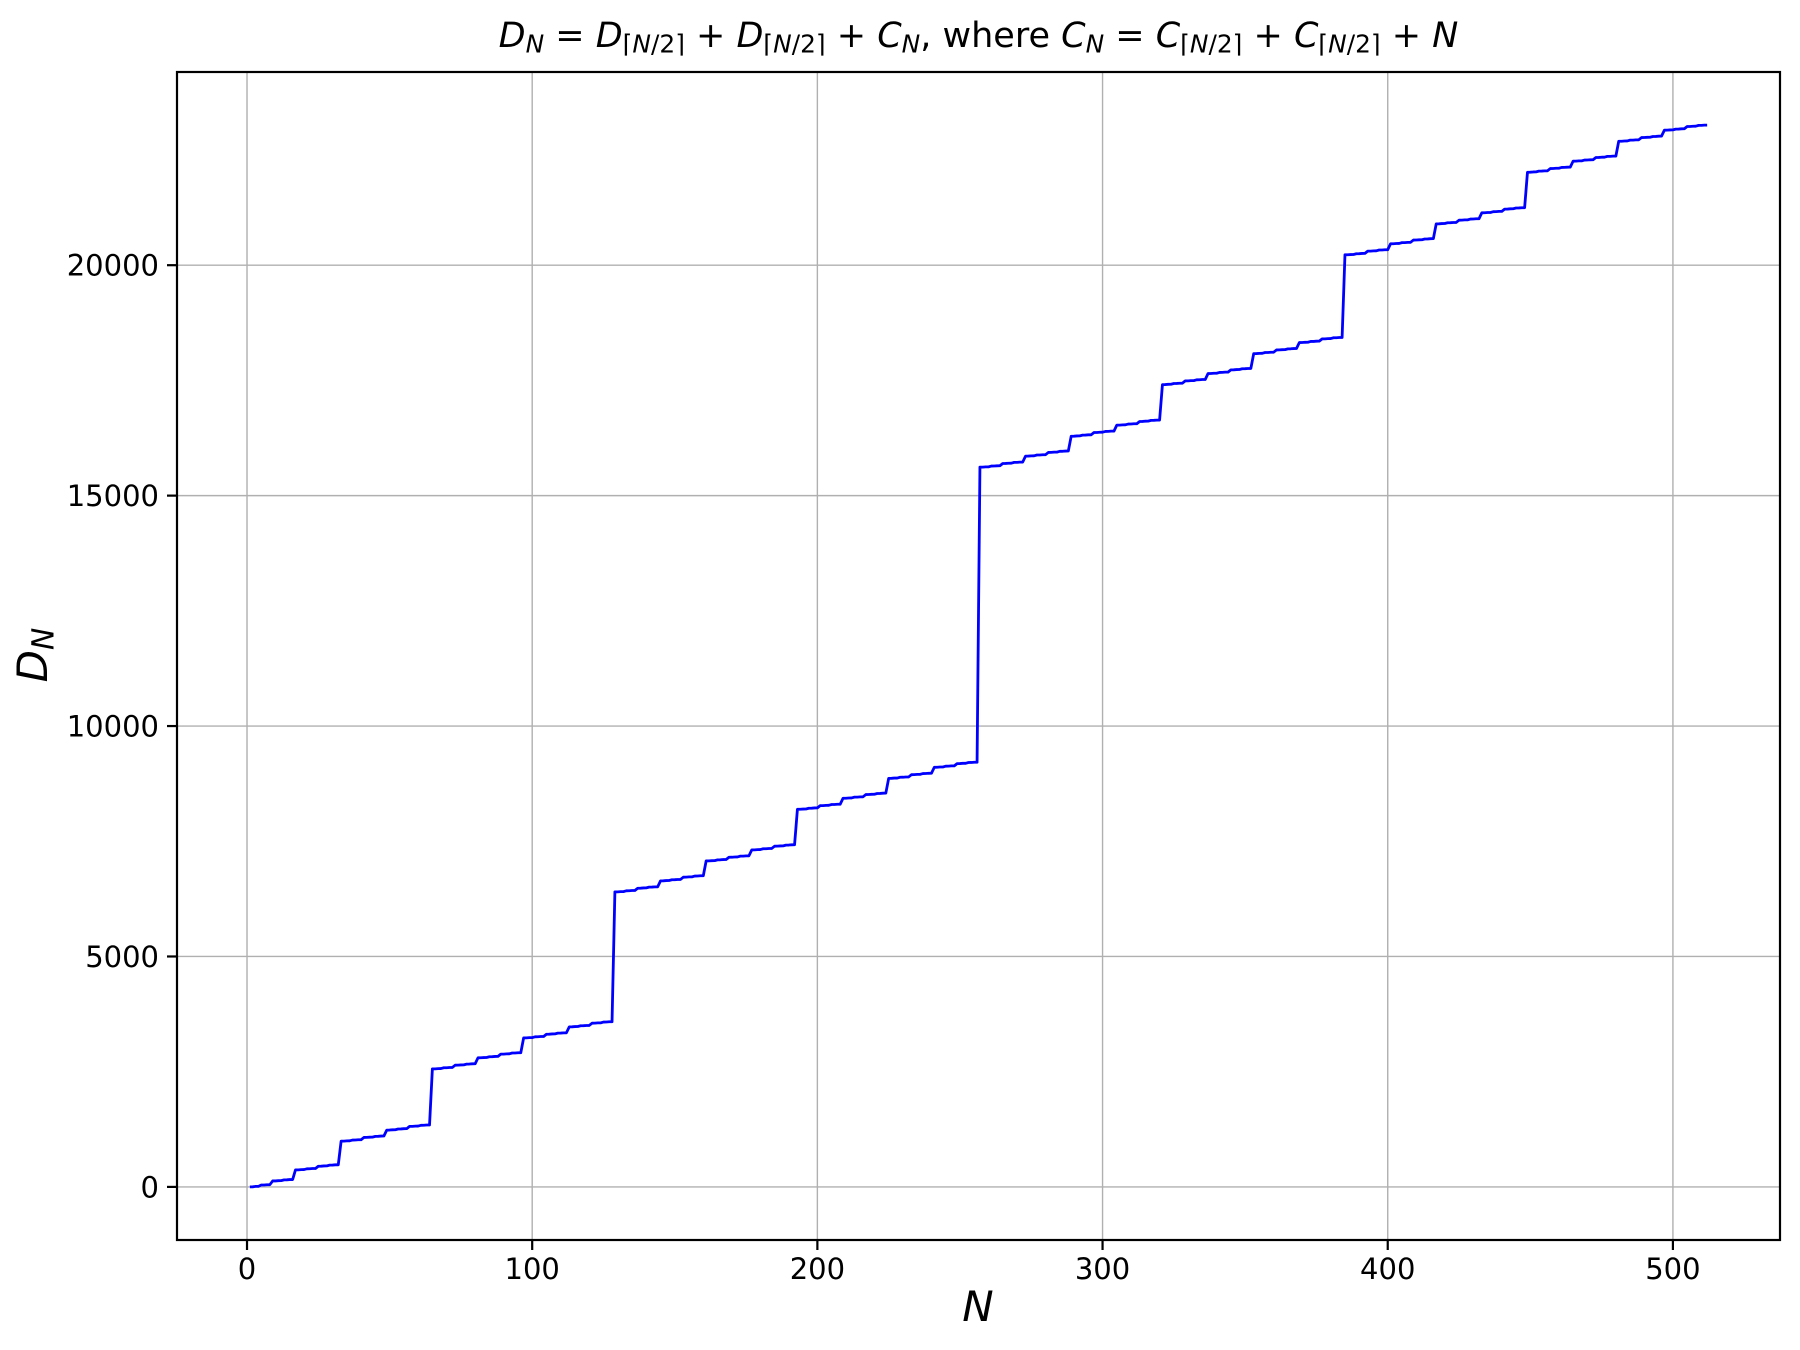 This screenshot has width=1800, height=1350. I want to click on y-tick-label: 10000, so click(113, 726).